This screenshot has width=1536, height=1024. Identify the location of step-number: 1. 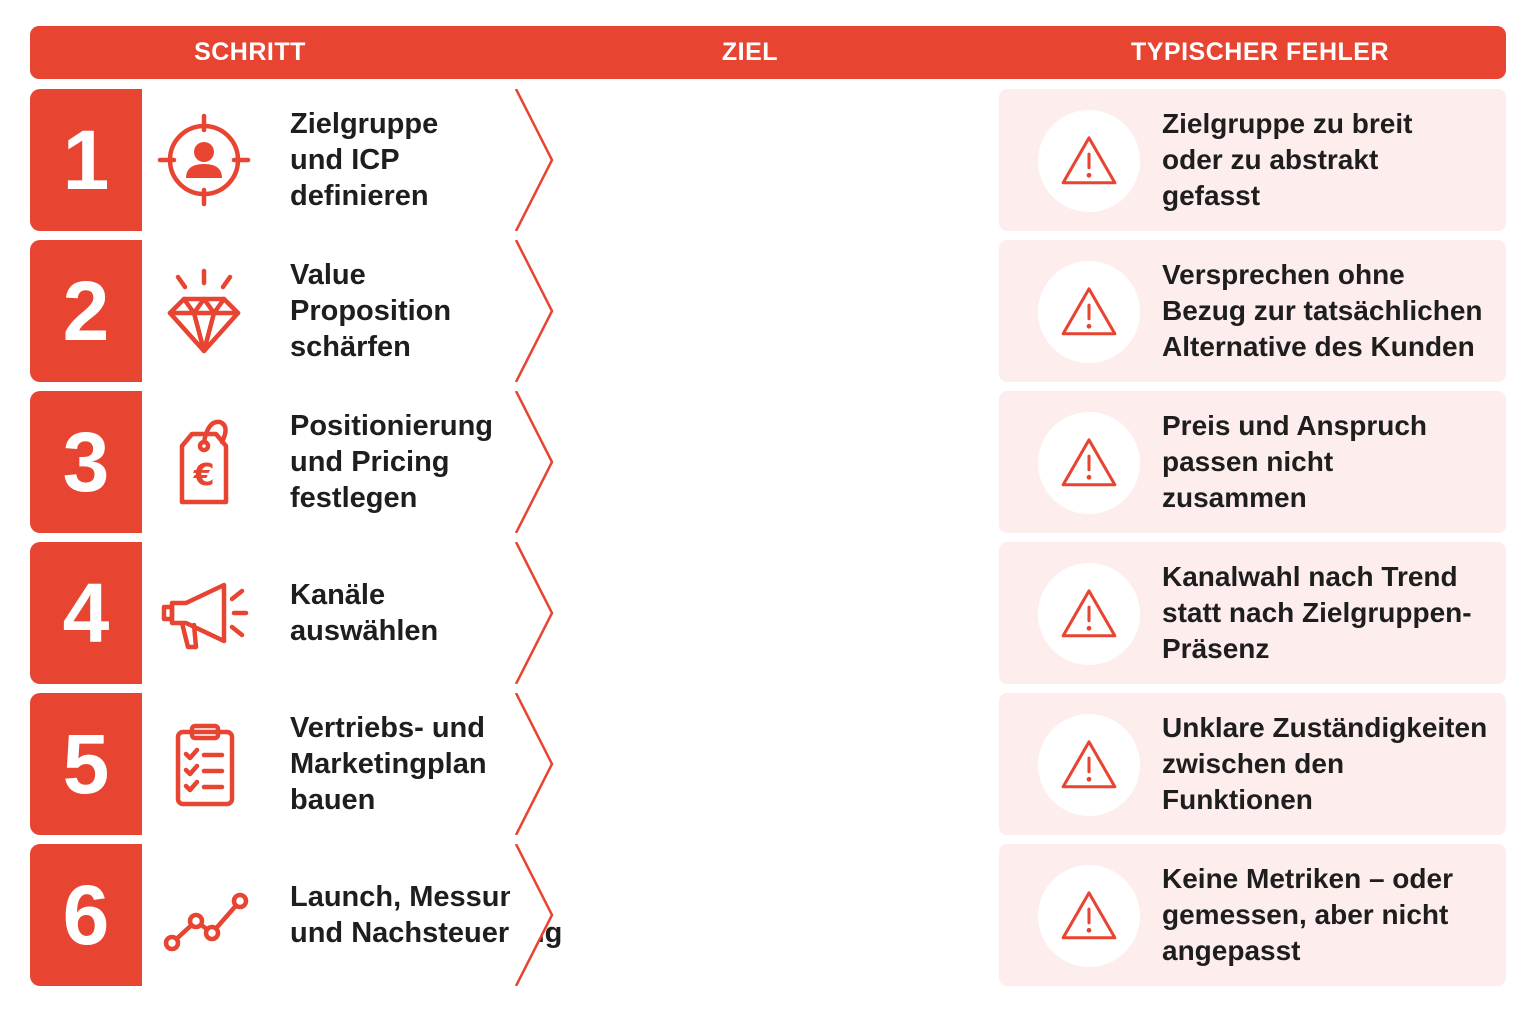
(86, 160).